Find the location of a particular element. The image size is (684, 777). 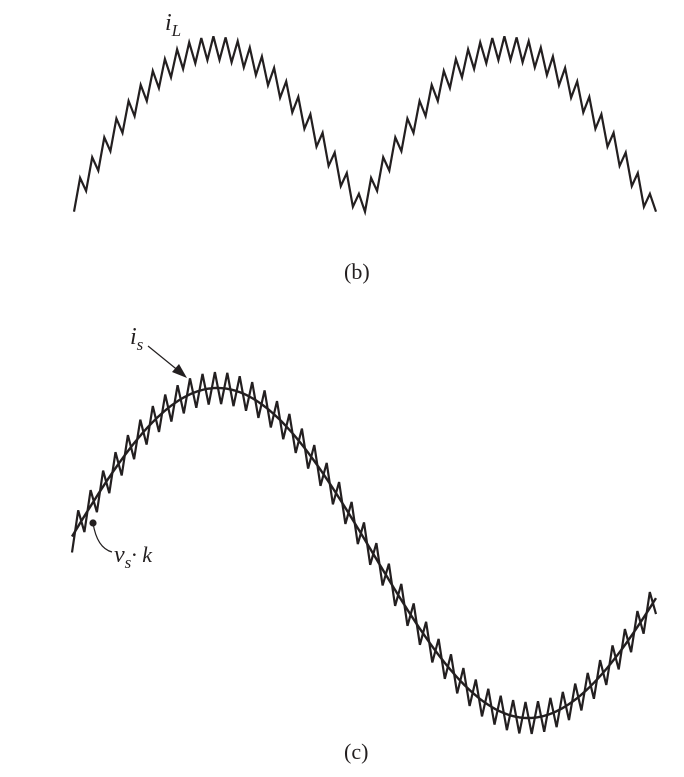

caption-c: (c) is located at coordinates (356, 751).